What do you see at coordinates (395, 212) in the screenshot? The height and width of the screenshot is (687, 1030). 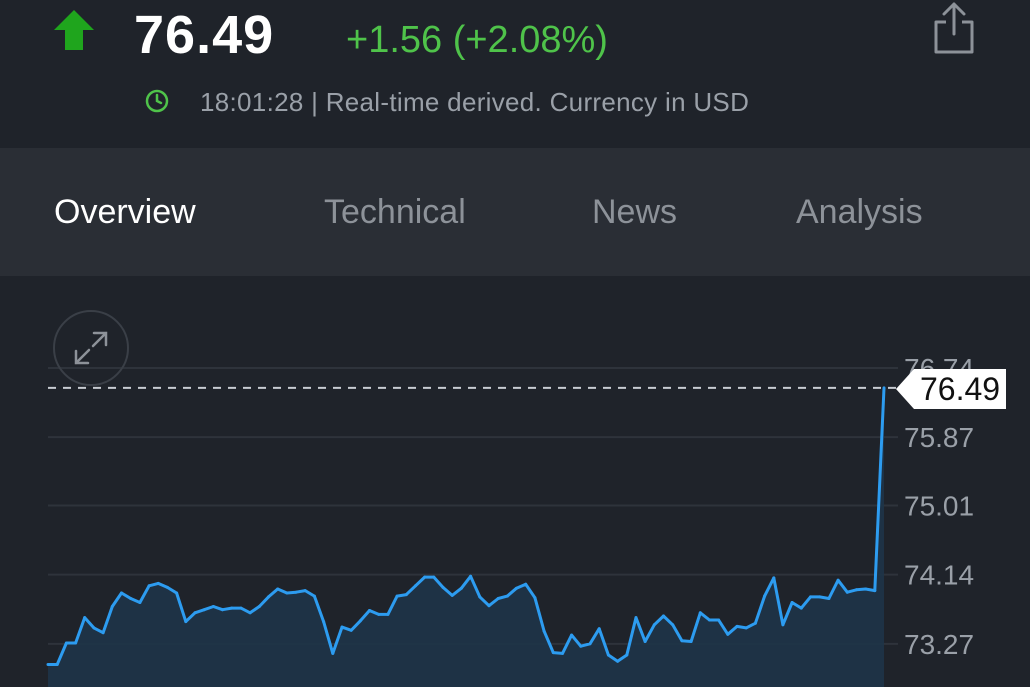 I see `tab-technical: Technical` at bounding box center [395, 212].